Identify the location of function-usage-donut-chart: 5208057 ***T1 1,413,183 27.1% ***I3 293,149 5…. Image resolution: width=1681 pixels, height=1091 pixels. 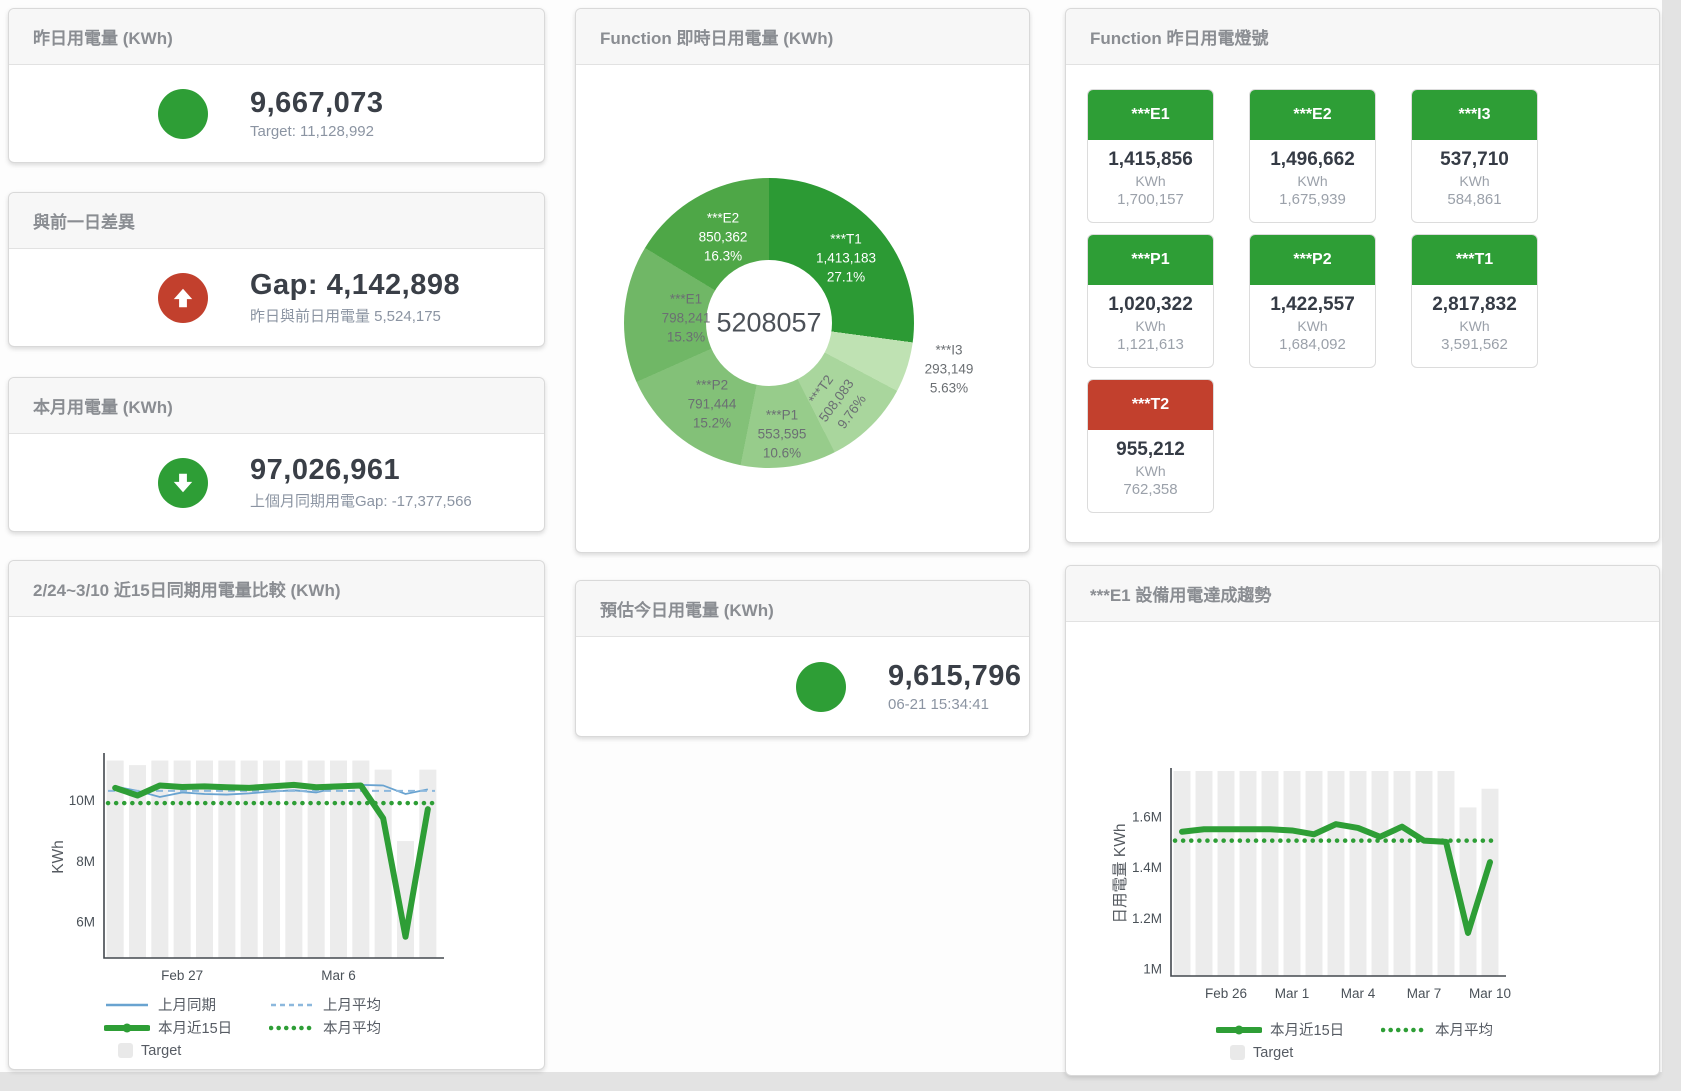
(798, 323).